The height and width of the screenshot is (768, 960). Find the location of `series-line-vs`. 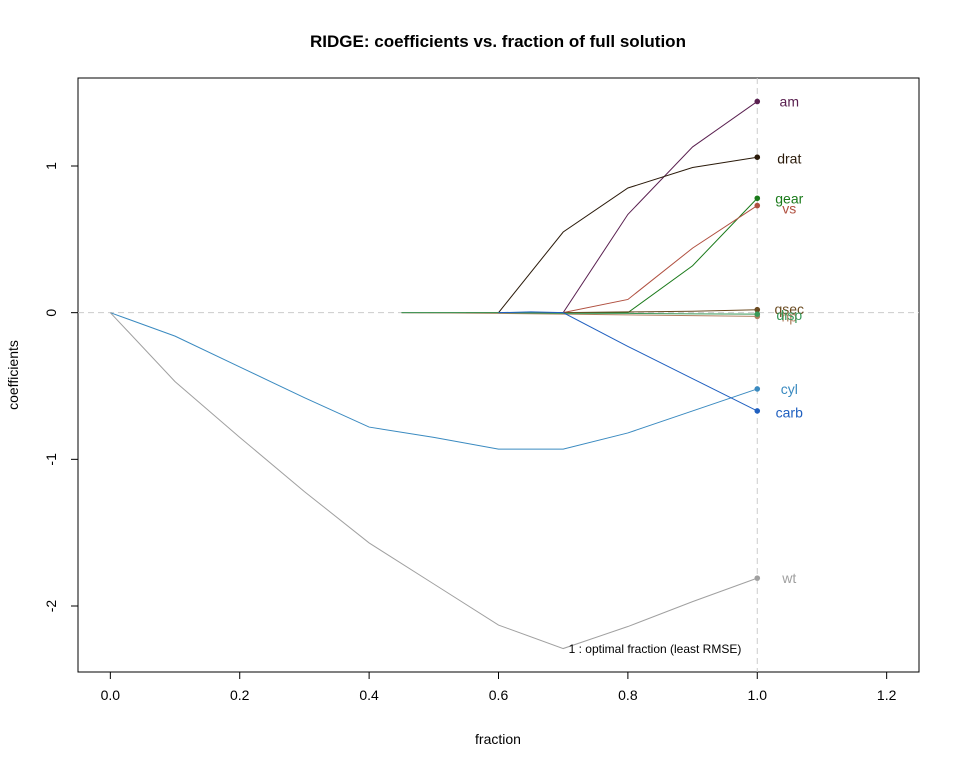

series-line-vs is located at coordinates (612, 259).